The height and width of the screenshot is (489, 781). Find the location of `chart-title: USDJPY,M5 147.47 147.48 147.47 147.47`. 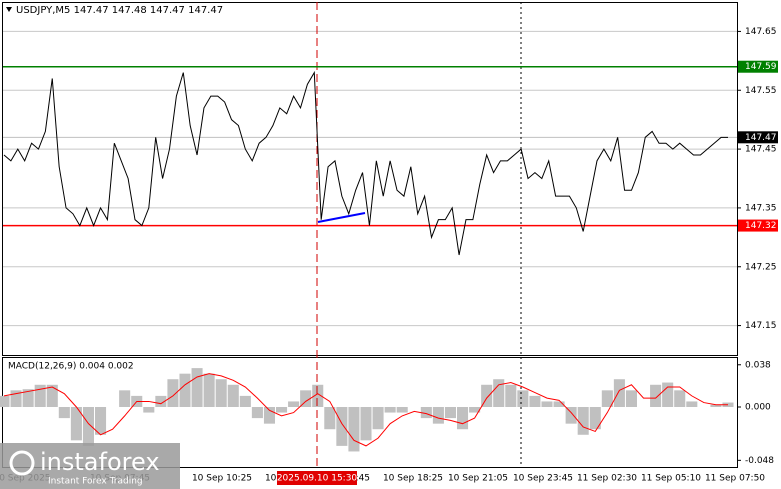

chart-title: USDJPY,M5 147.47 147.48 147.47 147.47 is located at coordinates (119, 10).